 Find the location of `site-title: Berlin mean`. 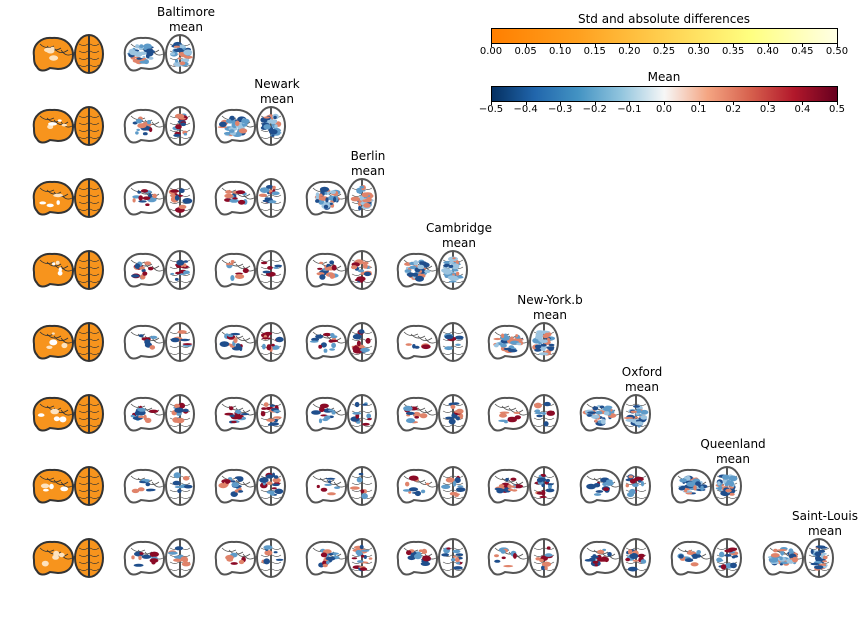

site-title: Berlin mean is located at coordinates (368, 164).